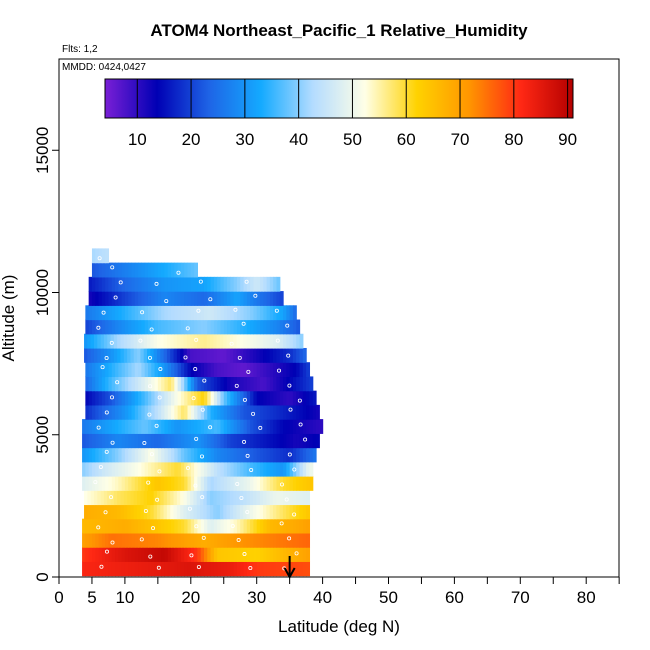 The height and width of the screenshot is (650, 650). I want to click on colorbar-tick-label: 50, so click(352, 139).